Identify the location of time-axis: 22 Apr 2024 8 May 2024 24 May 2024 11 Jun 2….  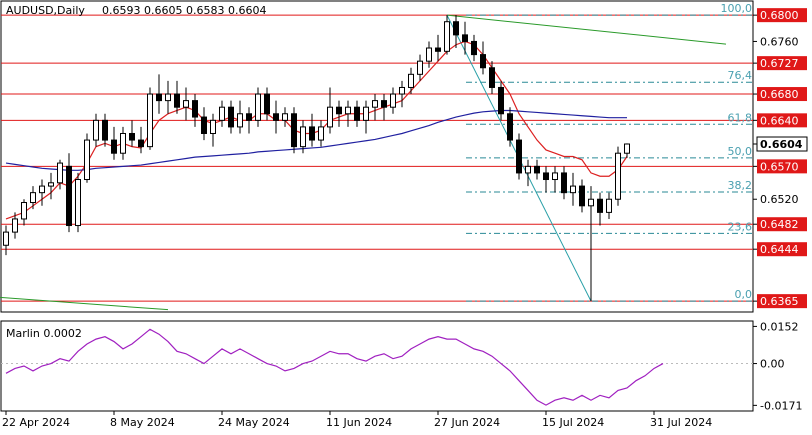
(357, 420).